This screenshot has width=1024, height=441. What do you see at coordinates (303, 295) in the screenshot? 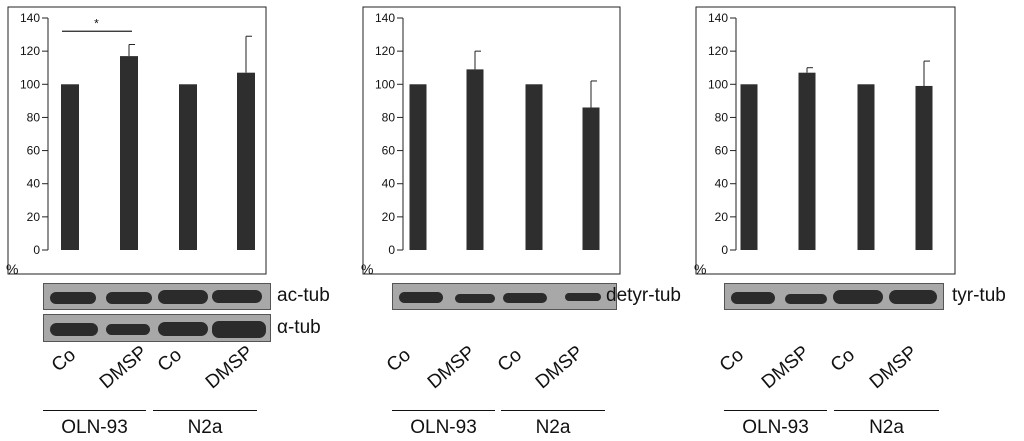
I see `blot-label: ac-tub` at bounding box center [303, 295].